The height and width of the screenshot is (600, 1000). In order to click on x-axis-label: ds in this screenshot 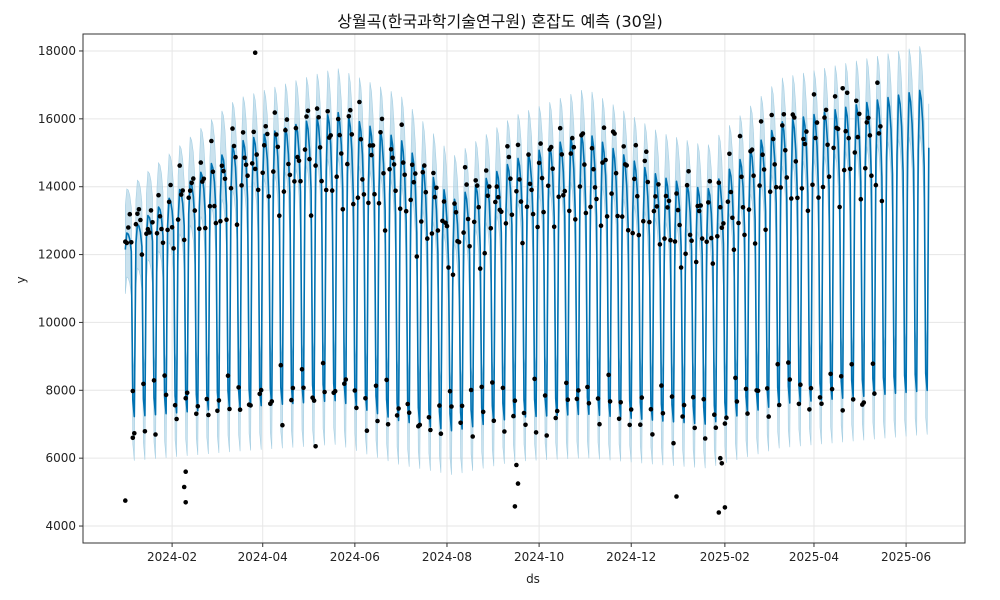, I will do `click(533, 579)`.